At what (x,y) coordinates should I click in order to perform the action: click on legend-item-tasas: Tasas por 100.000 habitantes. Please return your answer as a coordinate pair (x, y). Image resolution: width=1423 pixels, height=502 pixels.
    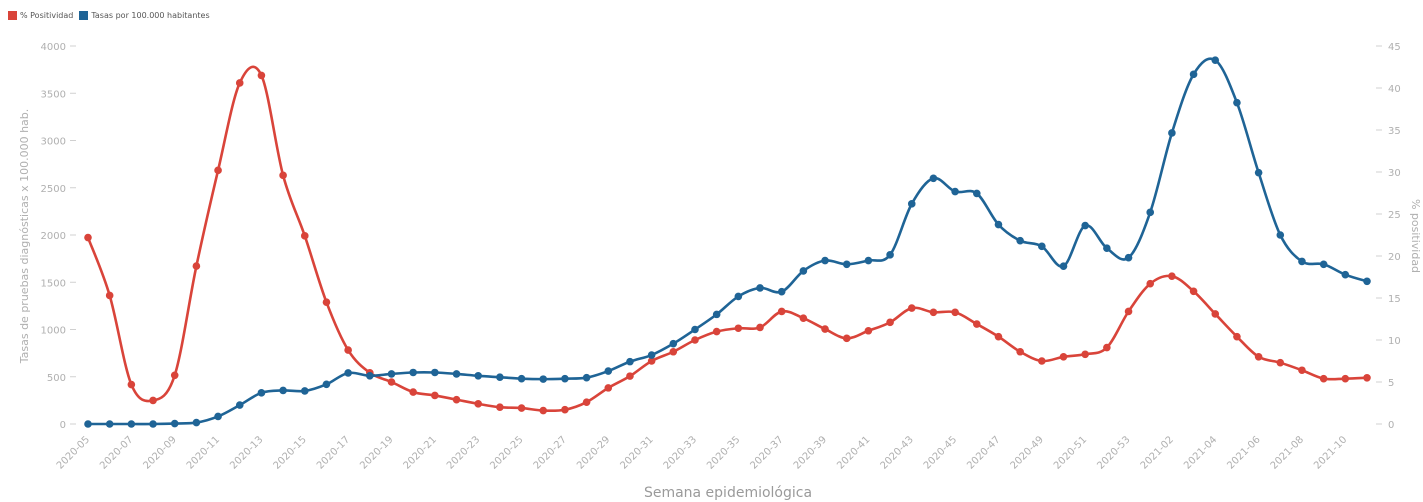
    Looking at the image, I should click on (144, 15).